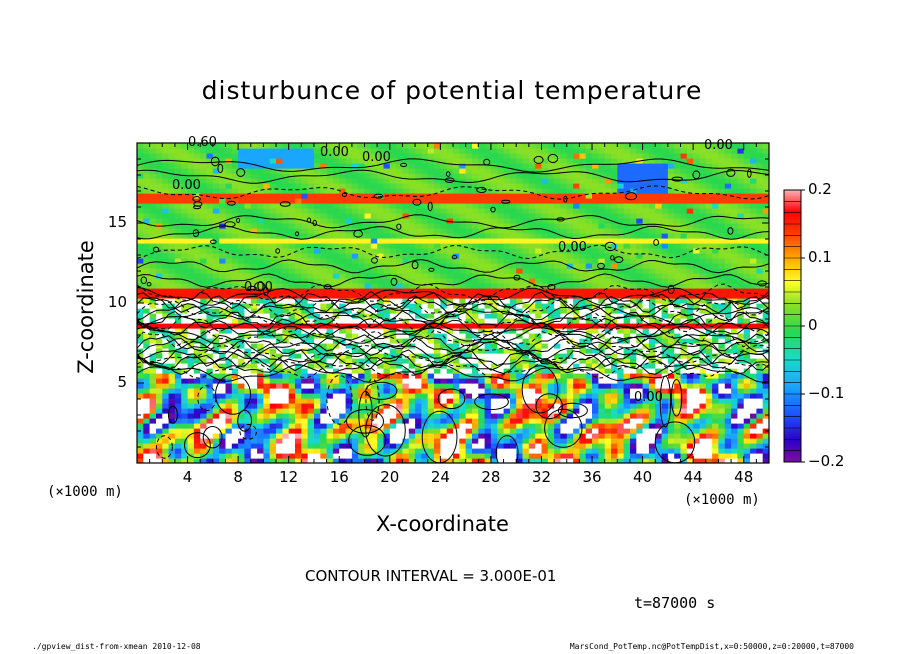  I want to click on x-tick-label: 28, so click(491, 477).